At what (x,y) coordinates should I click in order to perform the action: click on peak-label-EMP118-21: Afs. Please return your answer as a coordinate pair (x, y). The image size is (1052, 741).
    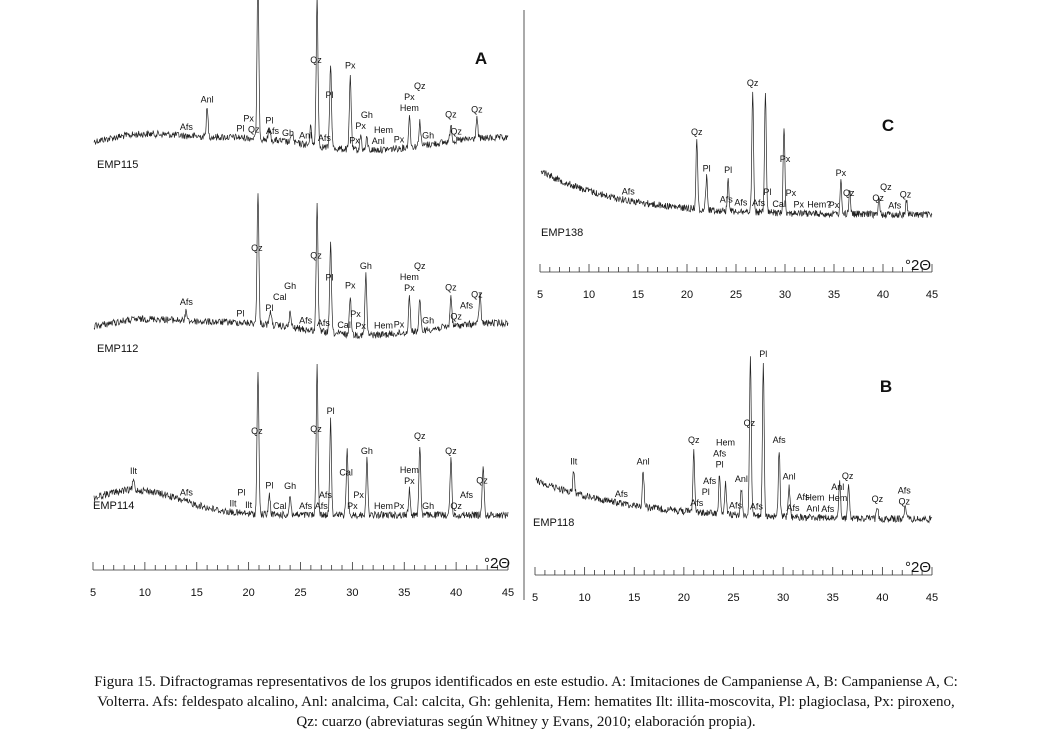
    Looking at the image, I should click on (828, 509).